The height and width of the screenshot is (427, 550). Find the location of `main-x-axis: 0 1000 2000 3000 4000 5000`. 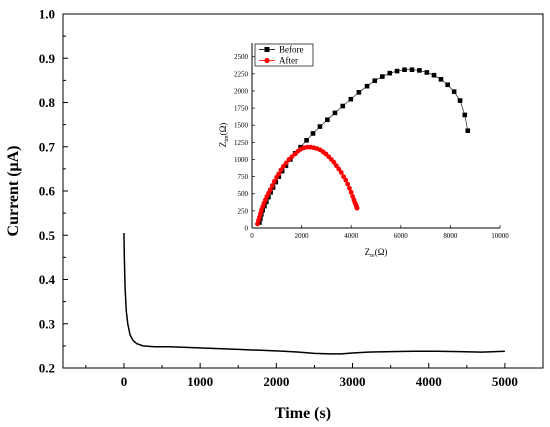

main-x-axis: 0 1000 2000 3000 4000 5000 is located at coordinates (314, 376).